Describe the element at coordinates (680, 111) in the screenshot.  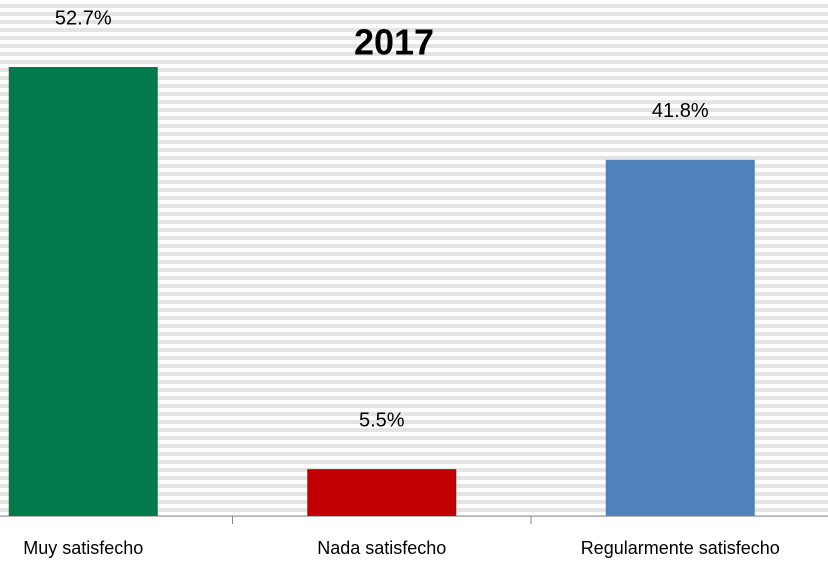
I see `value-label: 41.8%` at that location.